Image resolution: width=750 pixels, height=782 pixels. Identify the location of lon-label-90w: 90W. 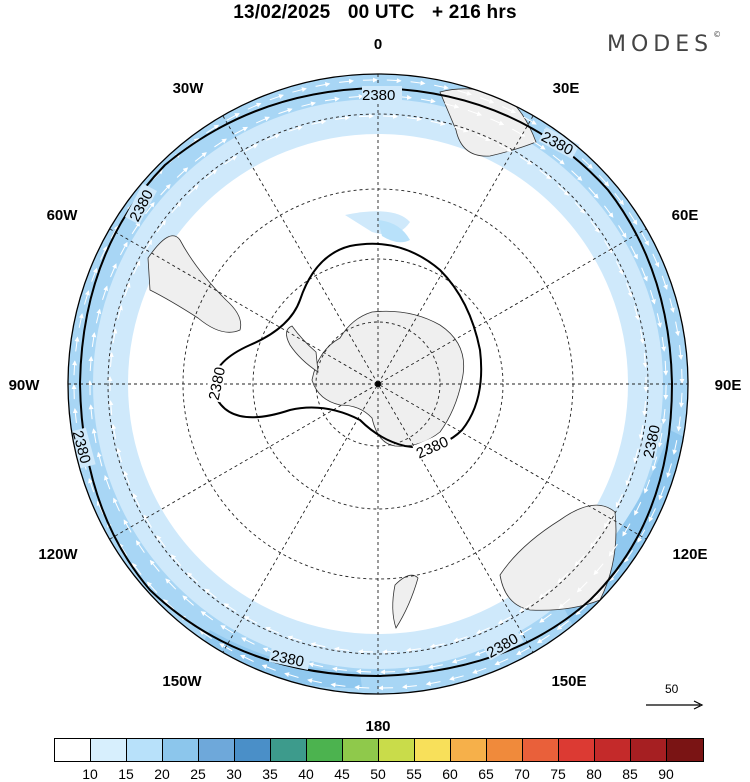
(25, 385).